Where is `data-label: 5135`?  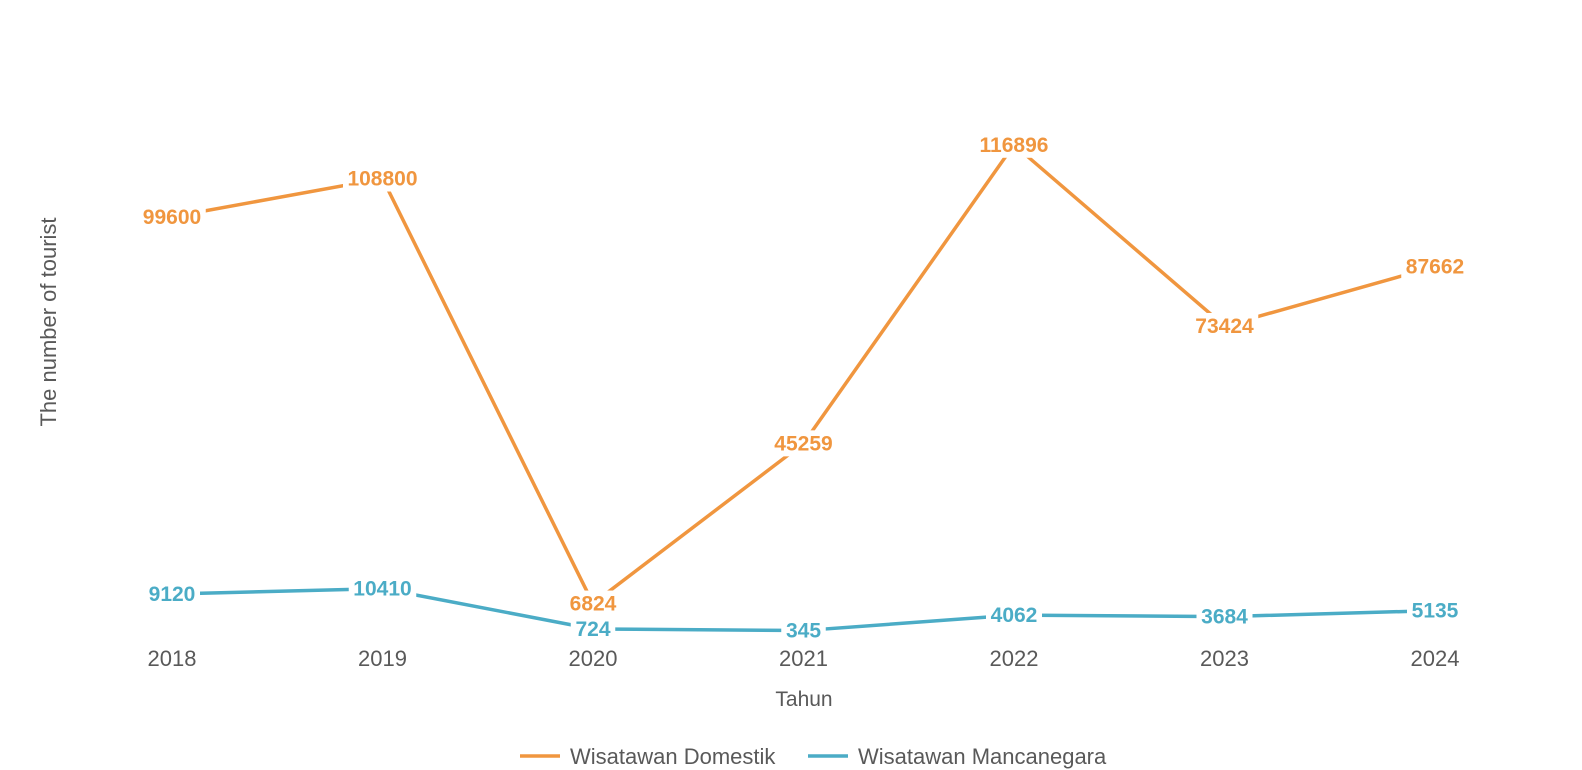
data-label: 5135 is located at coordinates (1435, 611).